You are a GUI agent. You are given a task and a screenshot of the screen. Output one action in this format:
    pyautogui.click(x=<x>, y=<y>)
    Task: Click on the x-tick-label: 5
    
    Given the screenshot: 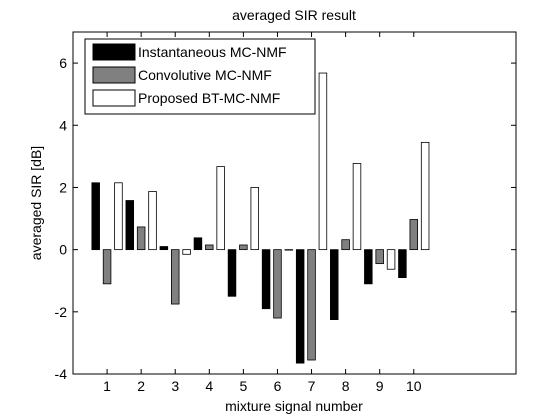 What is the action you would take?
    pyautogui.click(x=243, y=386)
    